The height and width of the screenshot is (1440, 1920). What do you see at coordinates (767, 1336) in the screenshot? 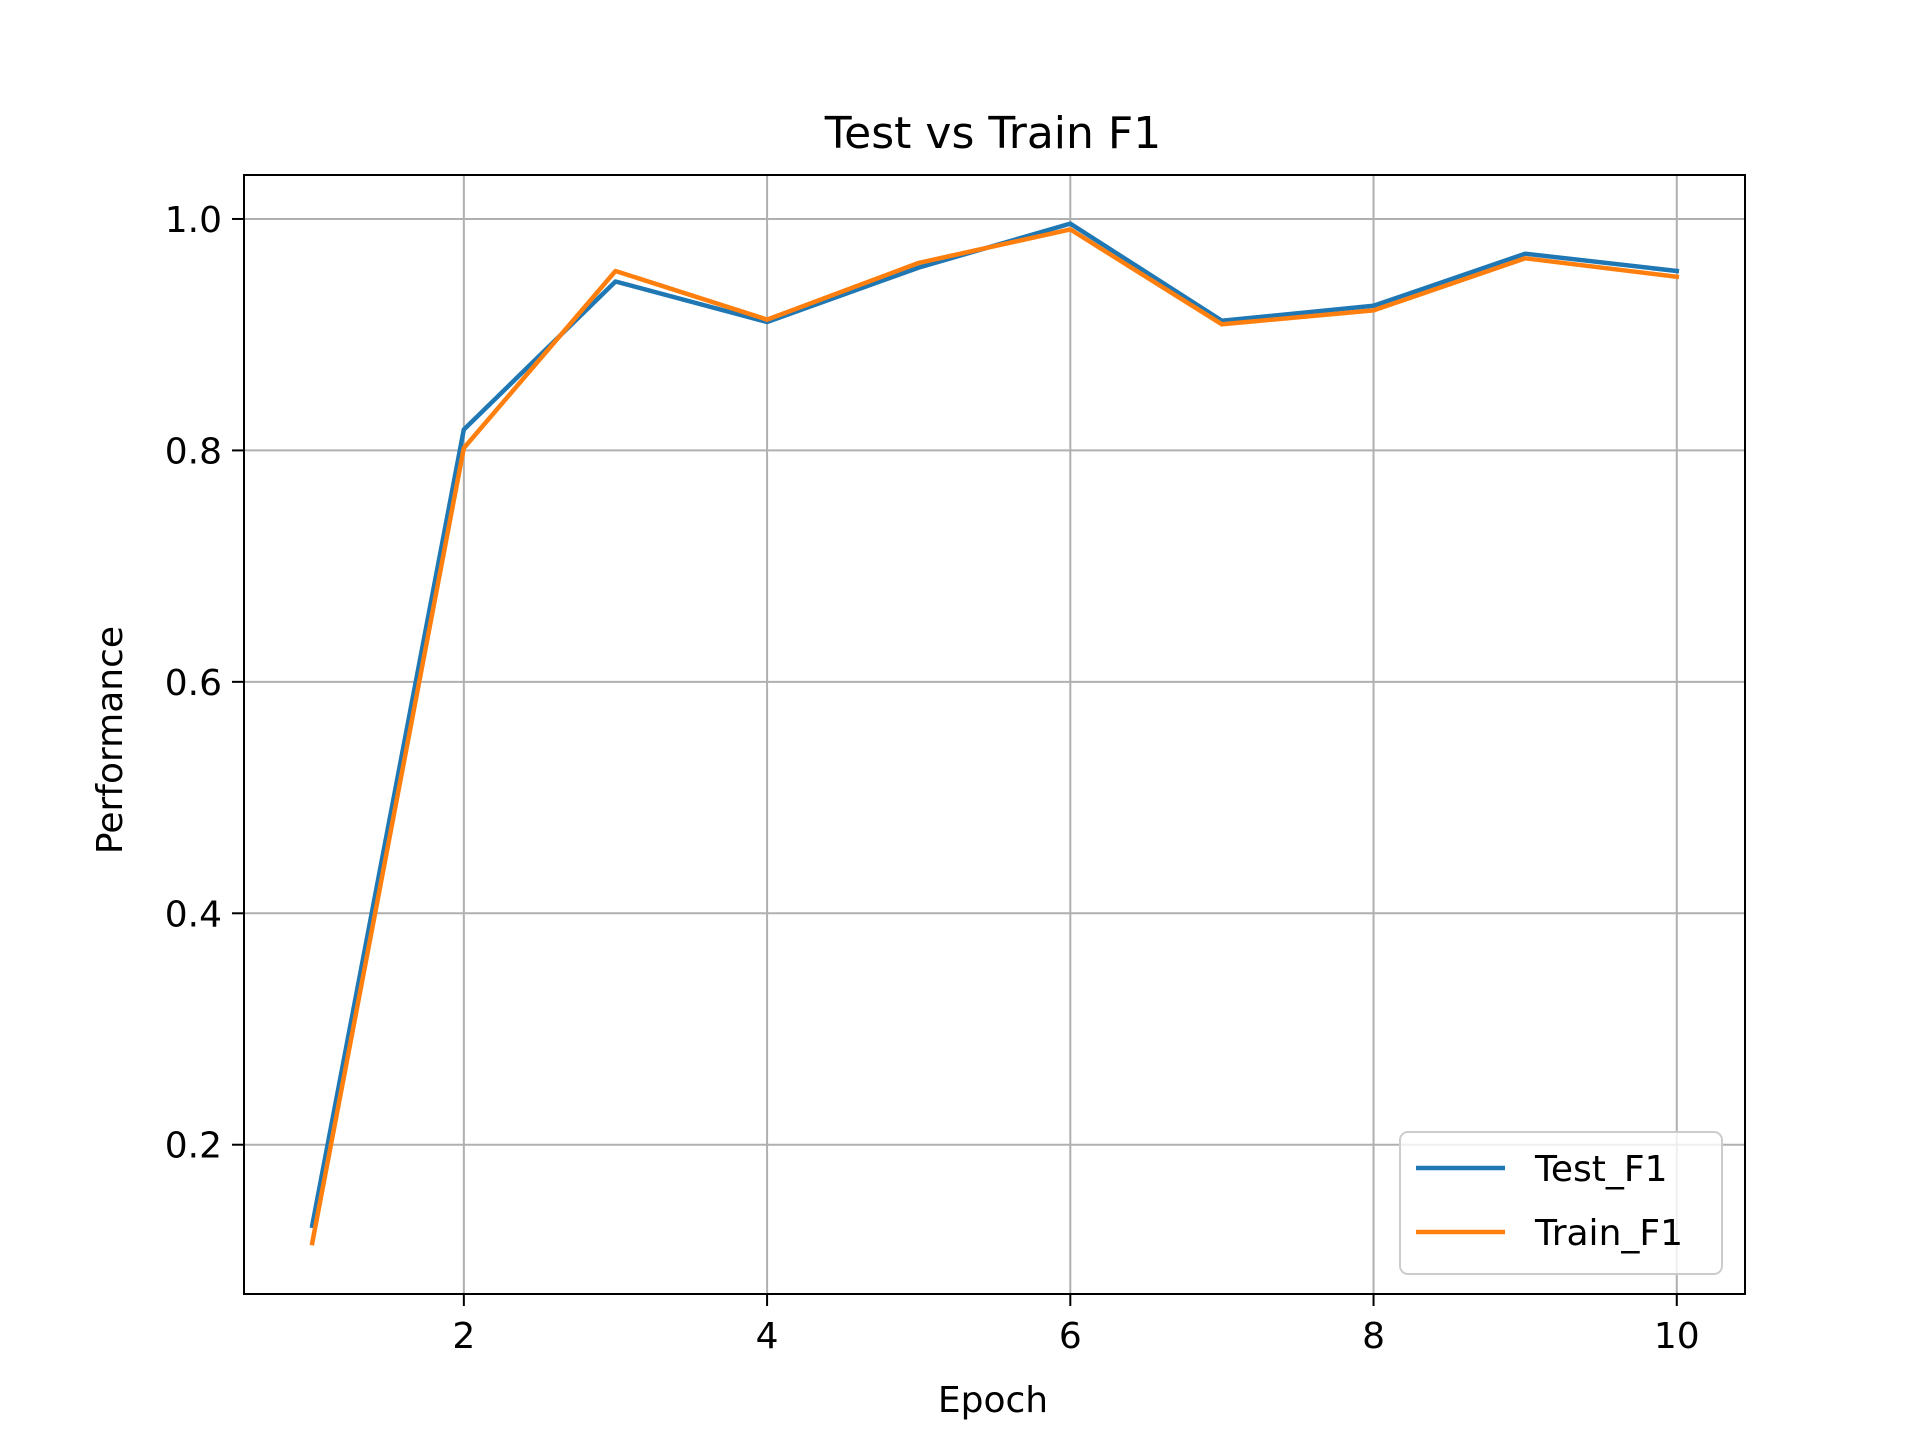
I see `x-tick-label: 4` at bounding box center [767, 1336].